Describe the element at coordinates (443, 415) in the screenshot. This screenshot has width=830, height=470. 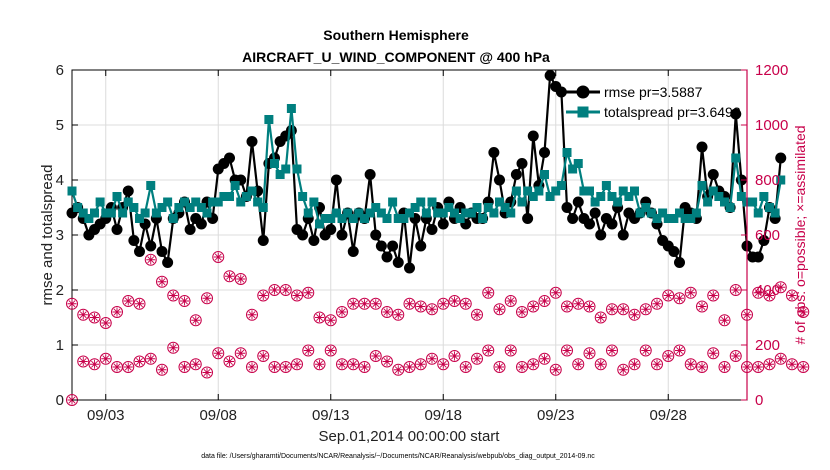
I see `x-tick-label: 09/18` at that location.